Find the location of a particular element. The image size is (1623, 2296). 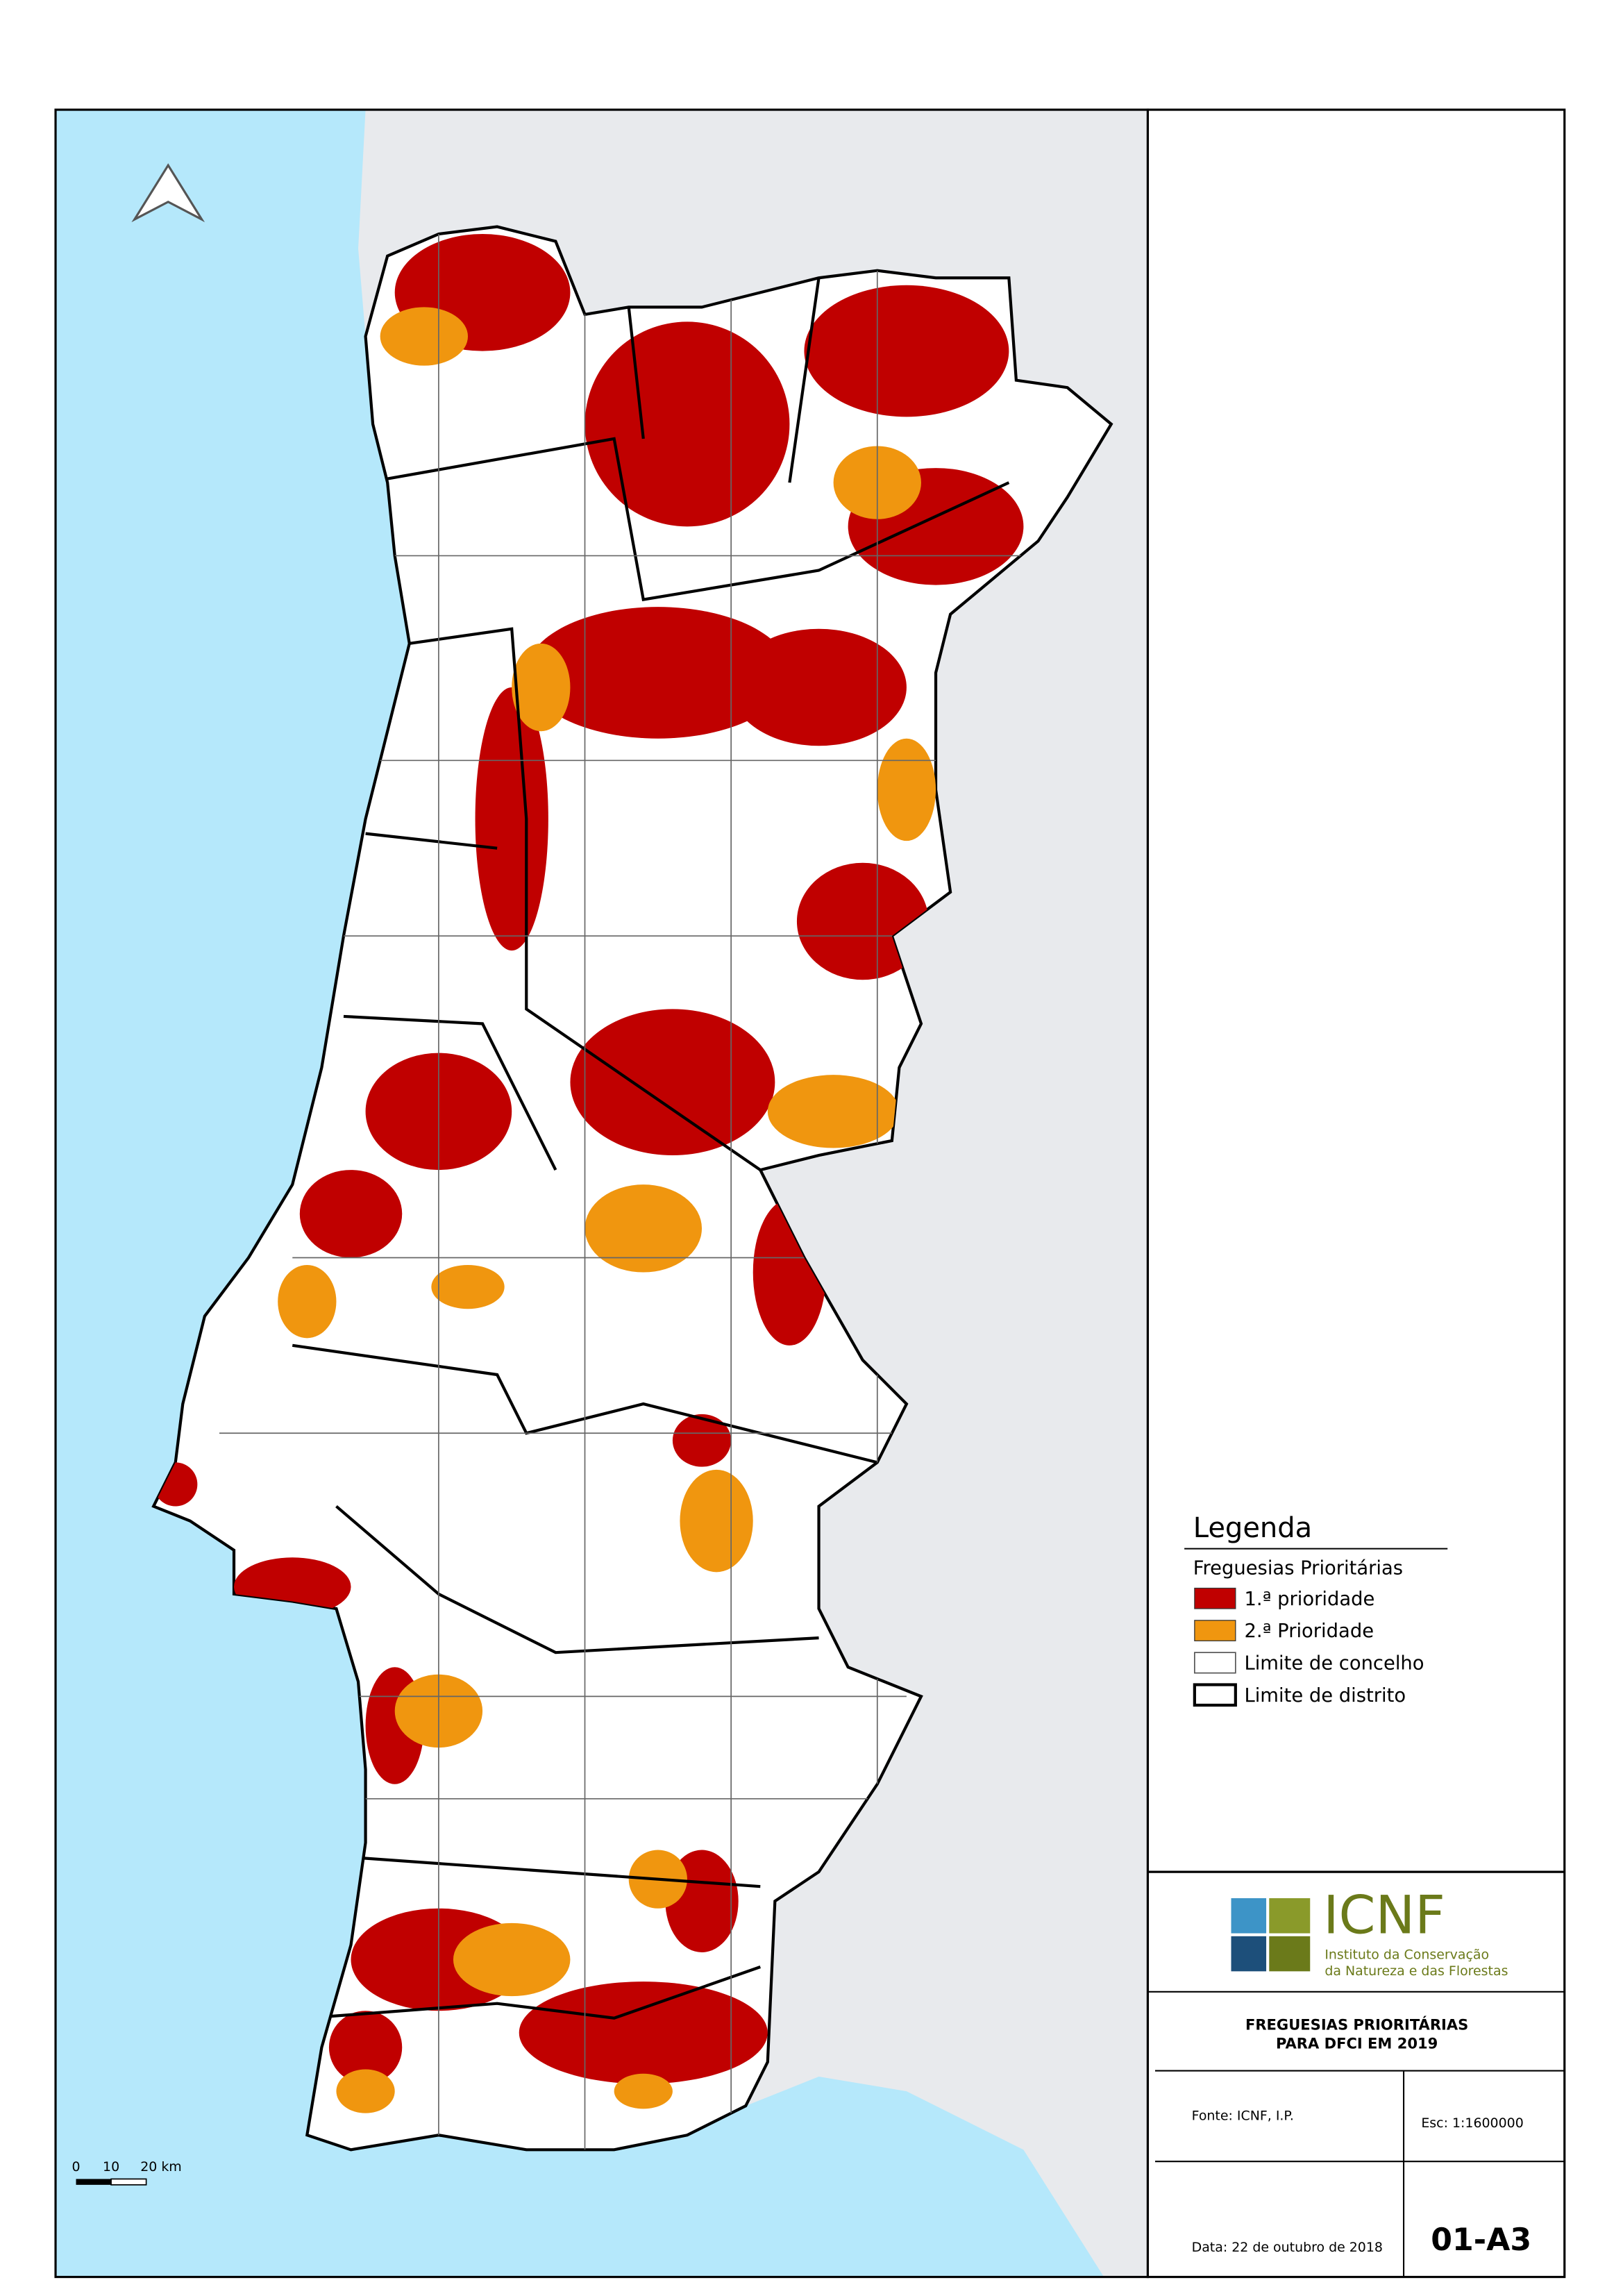

logo-name: ICNF is located at coordinates (1384, 1915).